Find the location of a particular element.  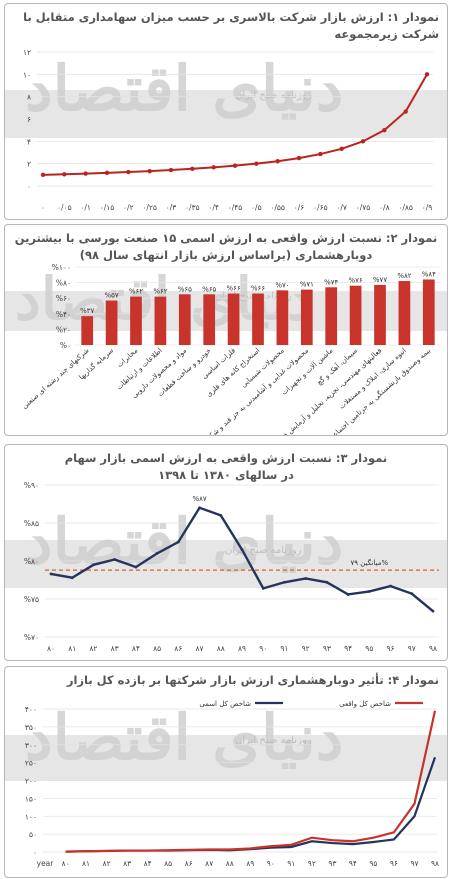

watermark-band is located at coordinates (226, 311).